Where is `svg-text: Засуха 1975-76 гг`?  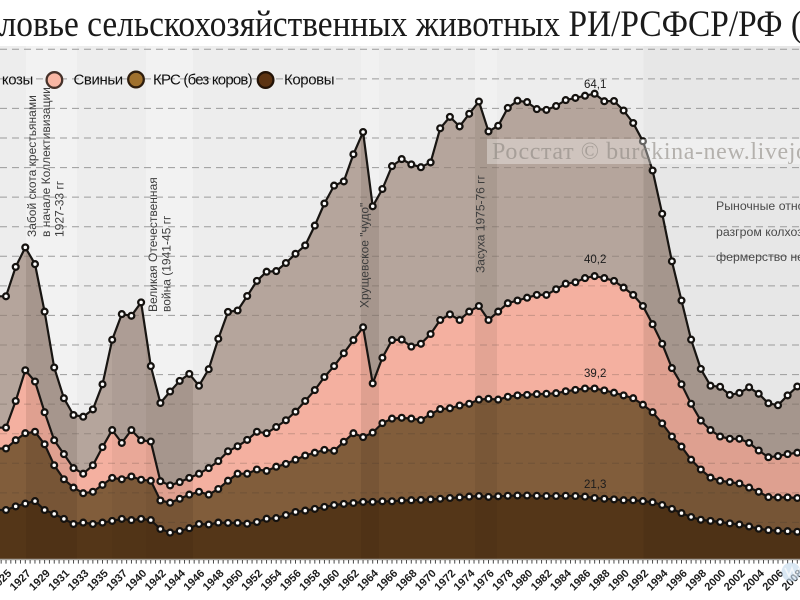
svg-text: Засуха 1975-76 гг is located at coordinates (481, 223).